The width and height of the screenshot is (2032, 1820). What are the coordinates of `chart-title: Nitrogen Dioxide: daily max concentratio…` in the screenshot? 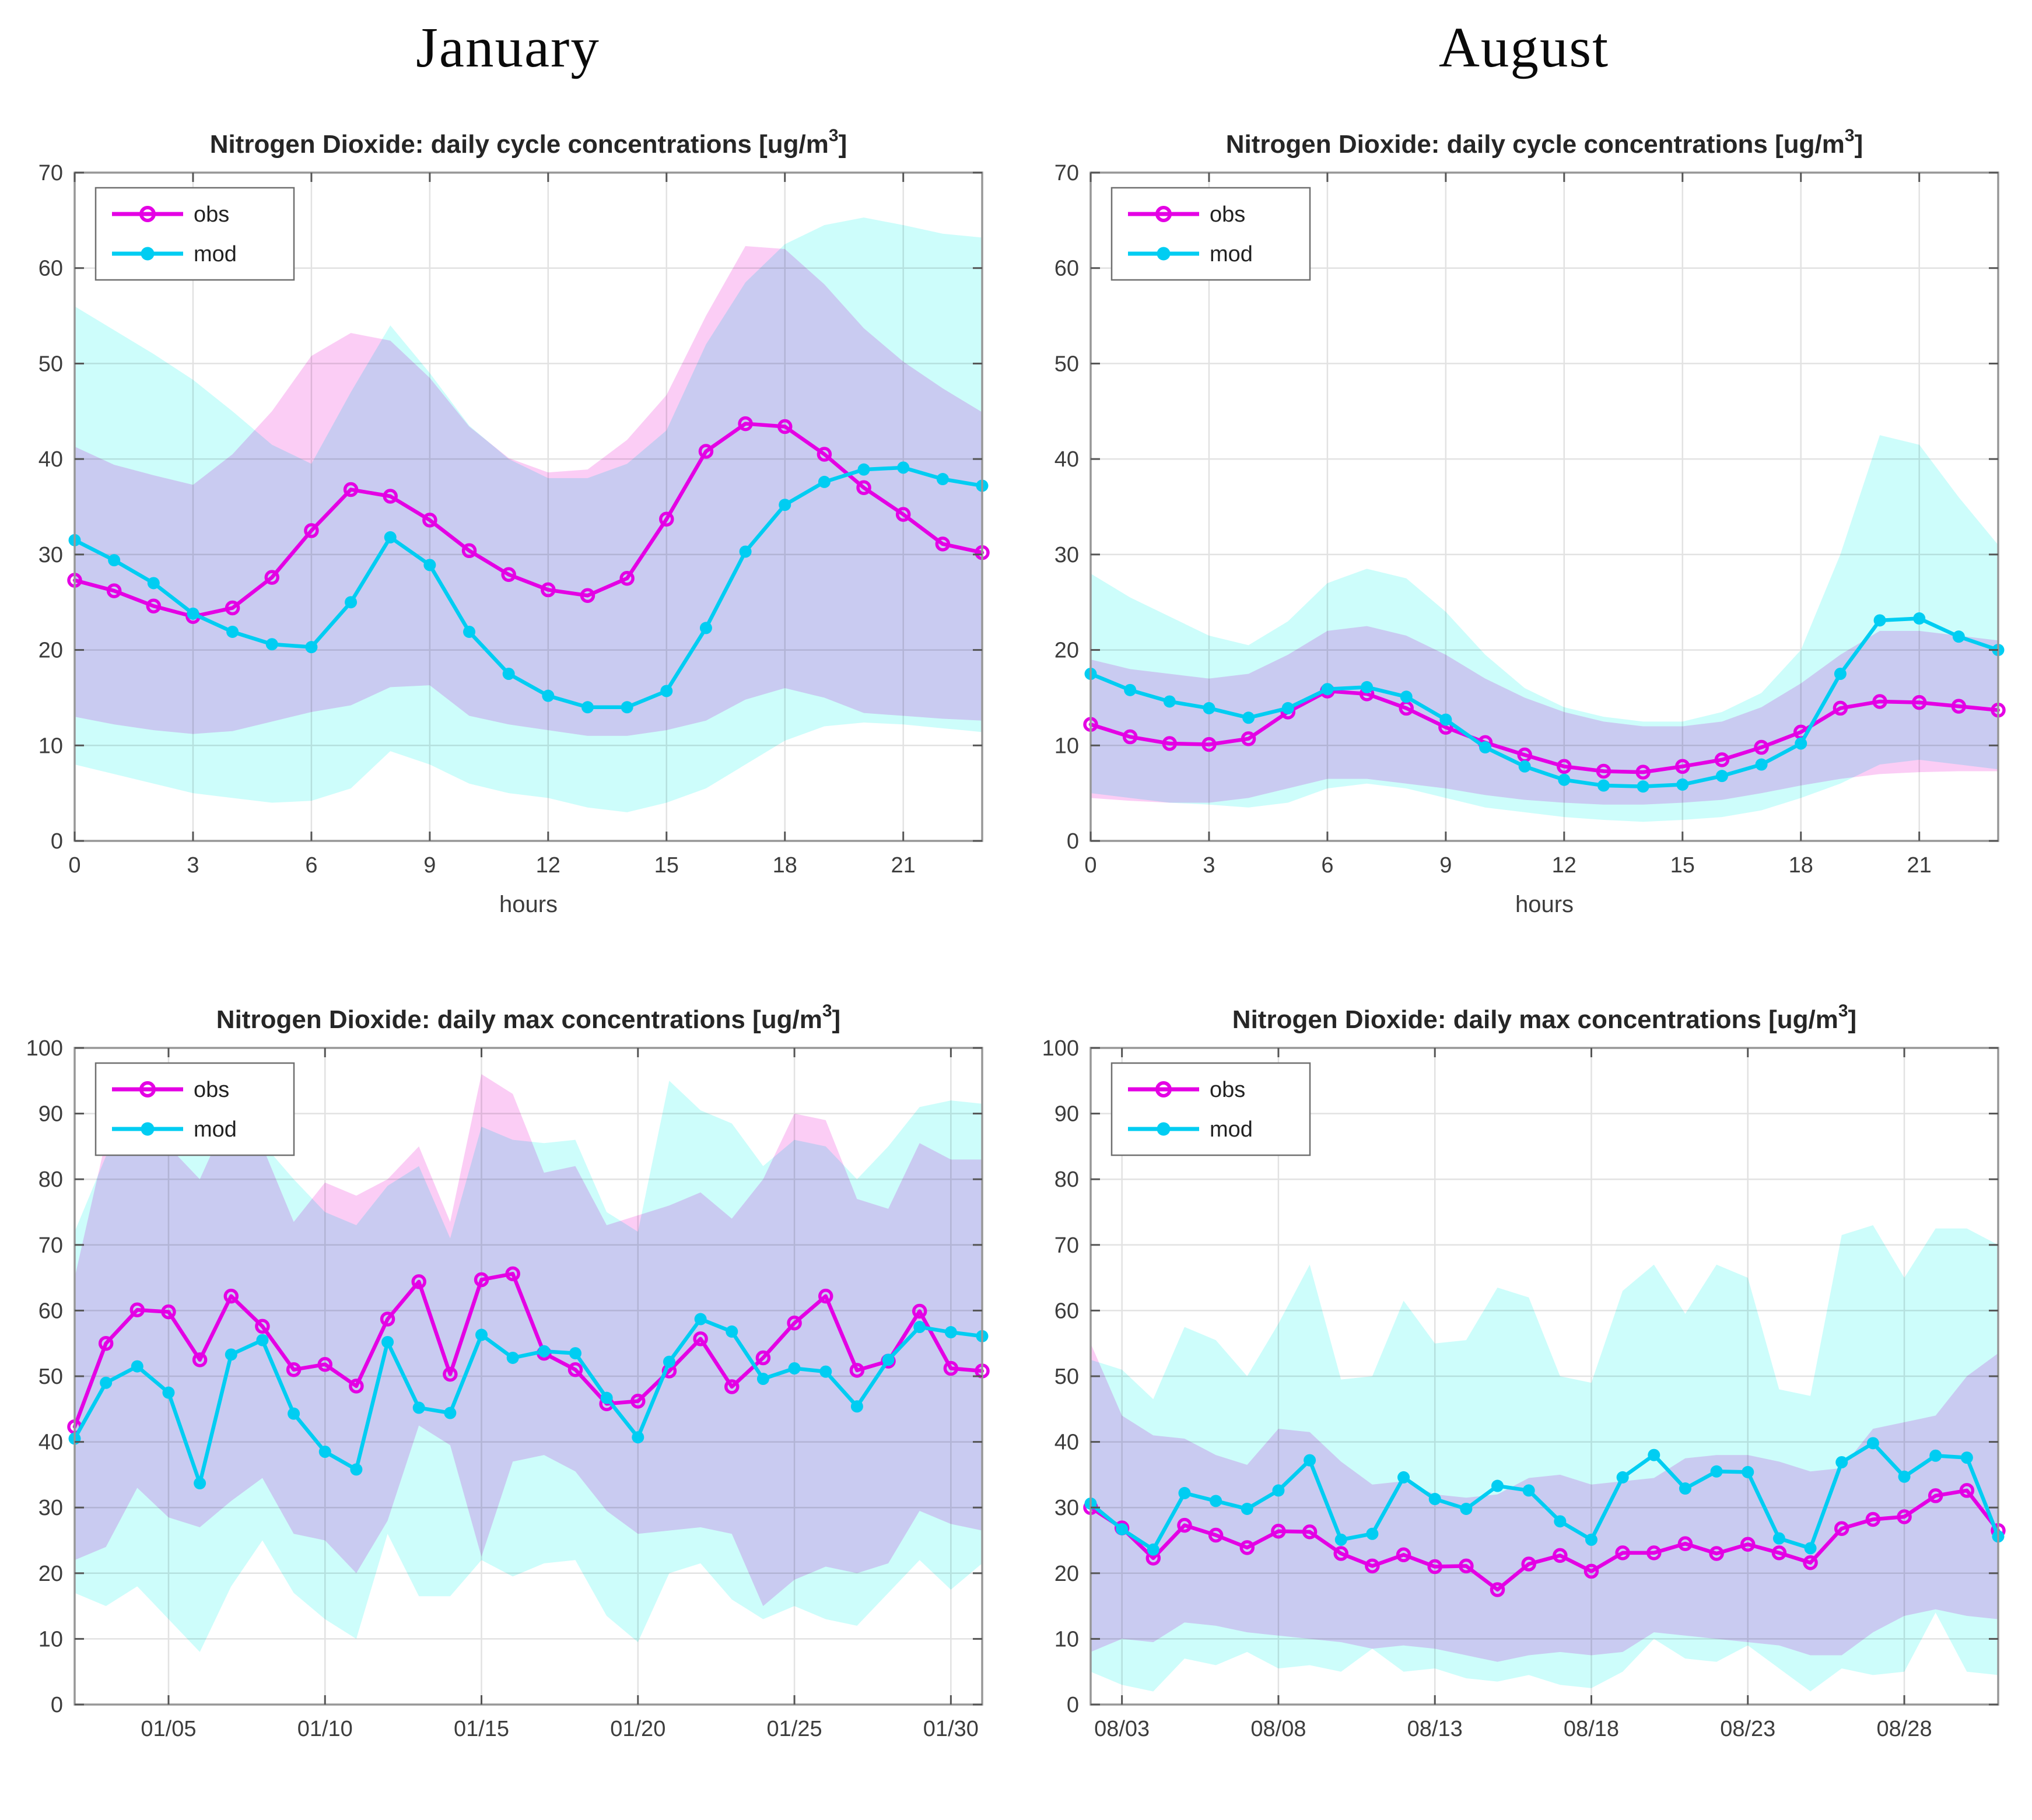 It's located at (1544, 1017).